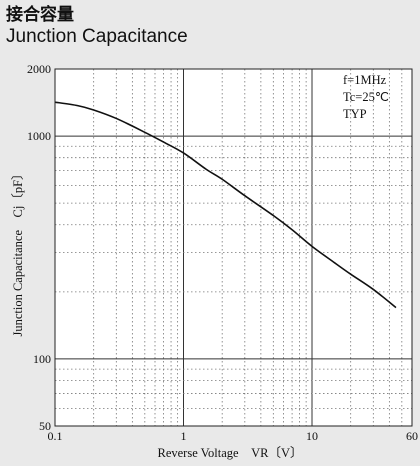 Image resolution: width=420 pixels, height=466 pixels. I want to click on y-tick-label: 1000, so click(39, 136).